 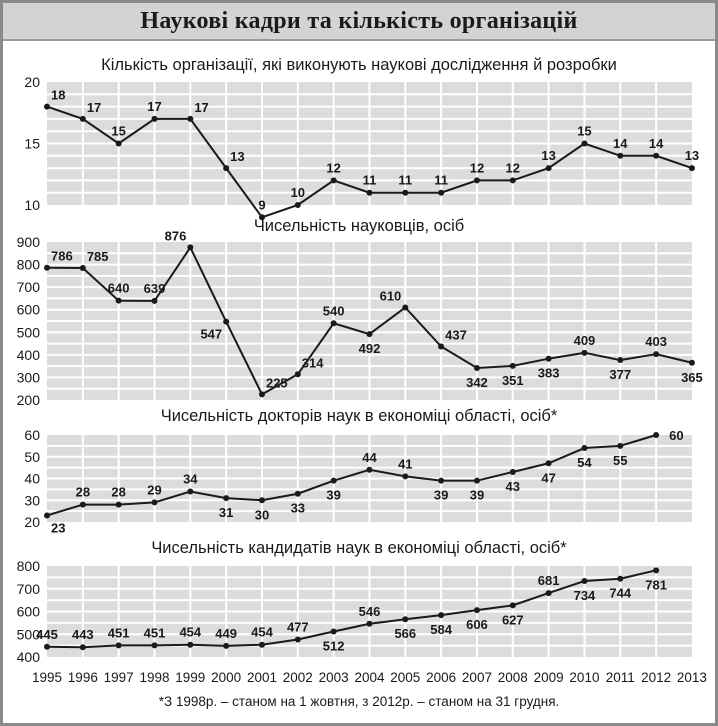 What do you see at coordinates (118, 131) in the screenshot?
I see `data-label: 15` at bounding box center [118, 131].